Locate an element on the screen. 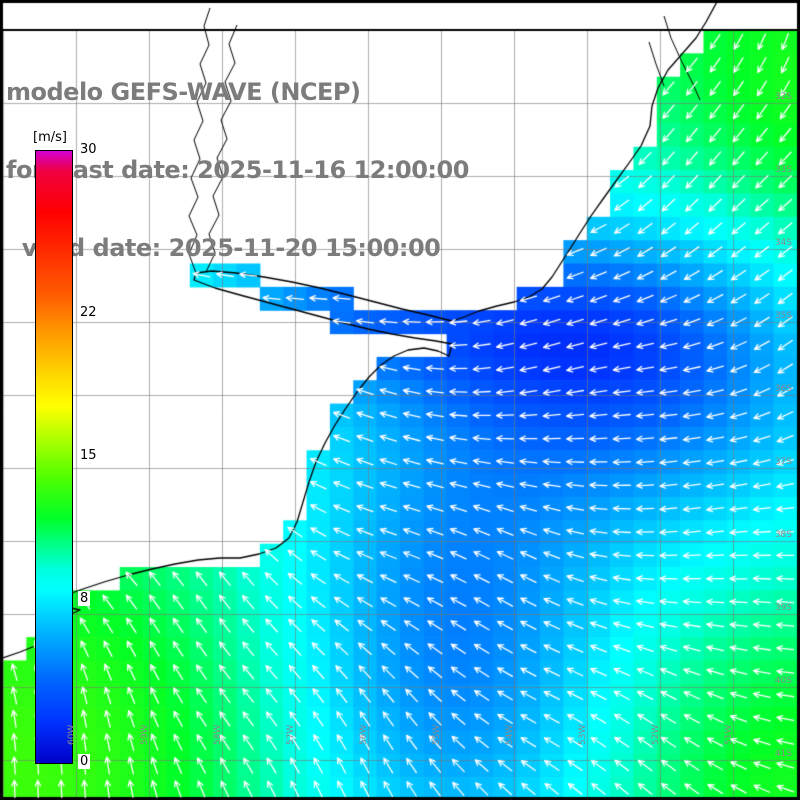 This screenshot has width=800, height=800. colorbar-tick-label: 8 is located at coordinates (84, 598).